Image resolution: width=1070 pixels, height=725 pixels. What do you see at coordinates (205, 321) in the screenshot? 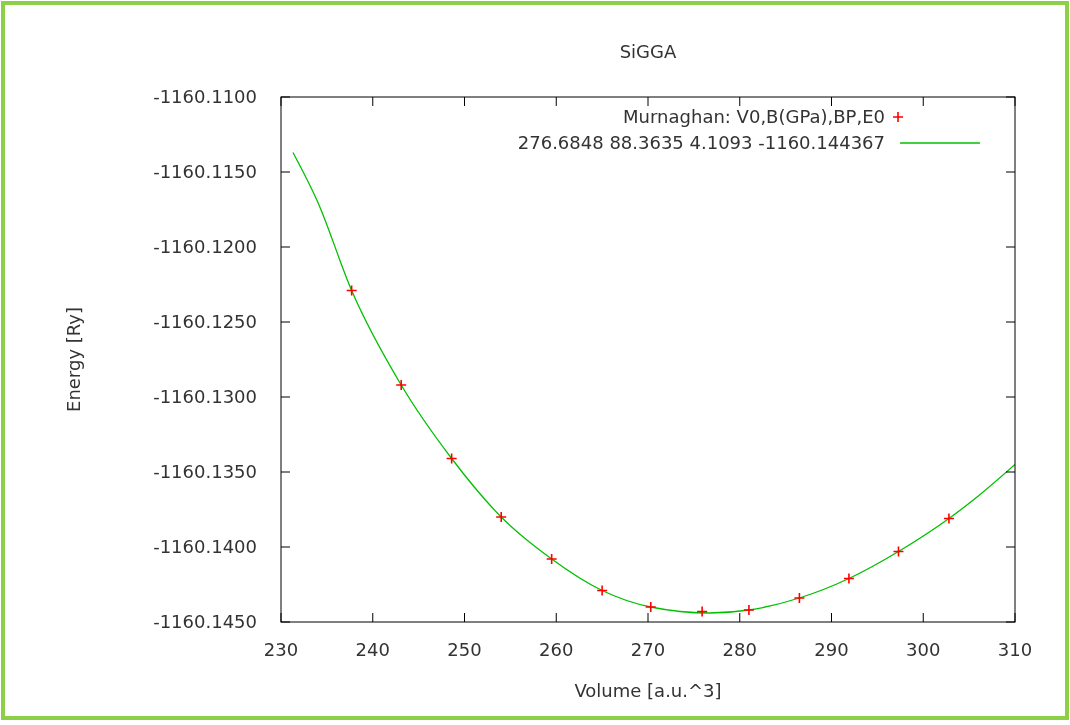
I see `y-tick-label: -1160.1250` at bounding box center [205, 321].